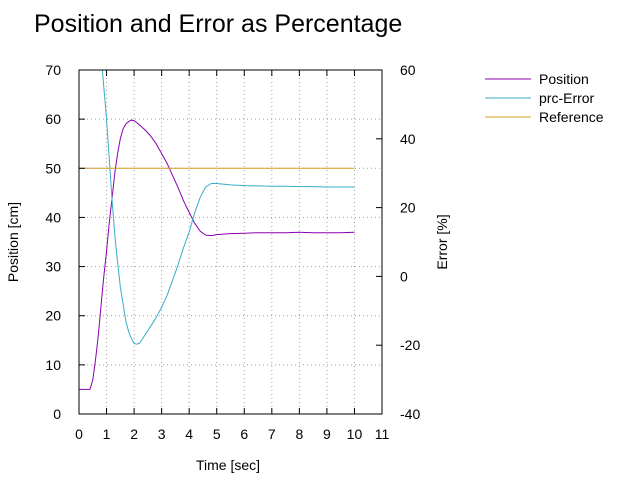  What do you see at coordinates (228, 465) in the screenshot?
I see `x-axis-label: Time [sec]` at bounding box center [228, 465].